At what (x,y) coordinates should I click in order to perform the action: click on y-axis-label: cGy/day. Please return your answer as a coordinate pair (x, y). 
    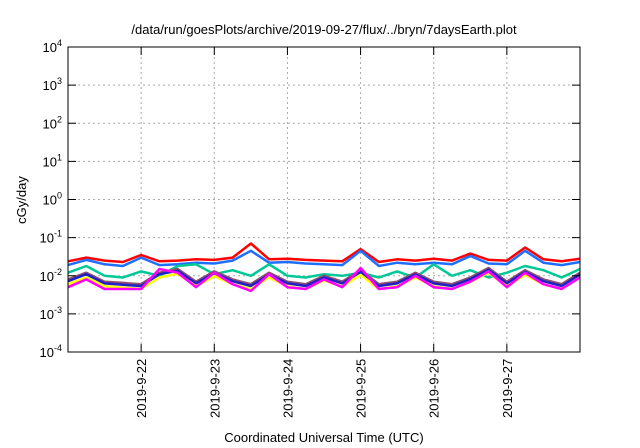
    Looking at the image, I should click on (21, 200).